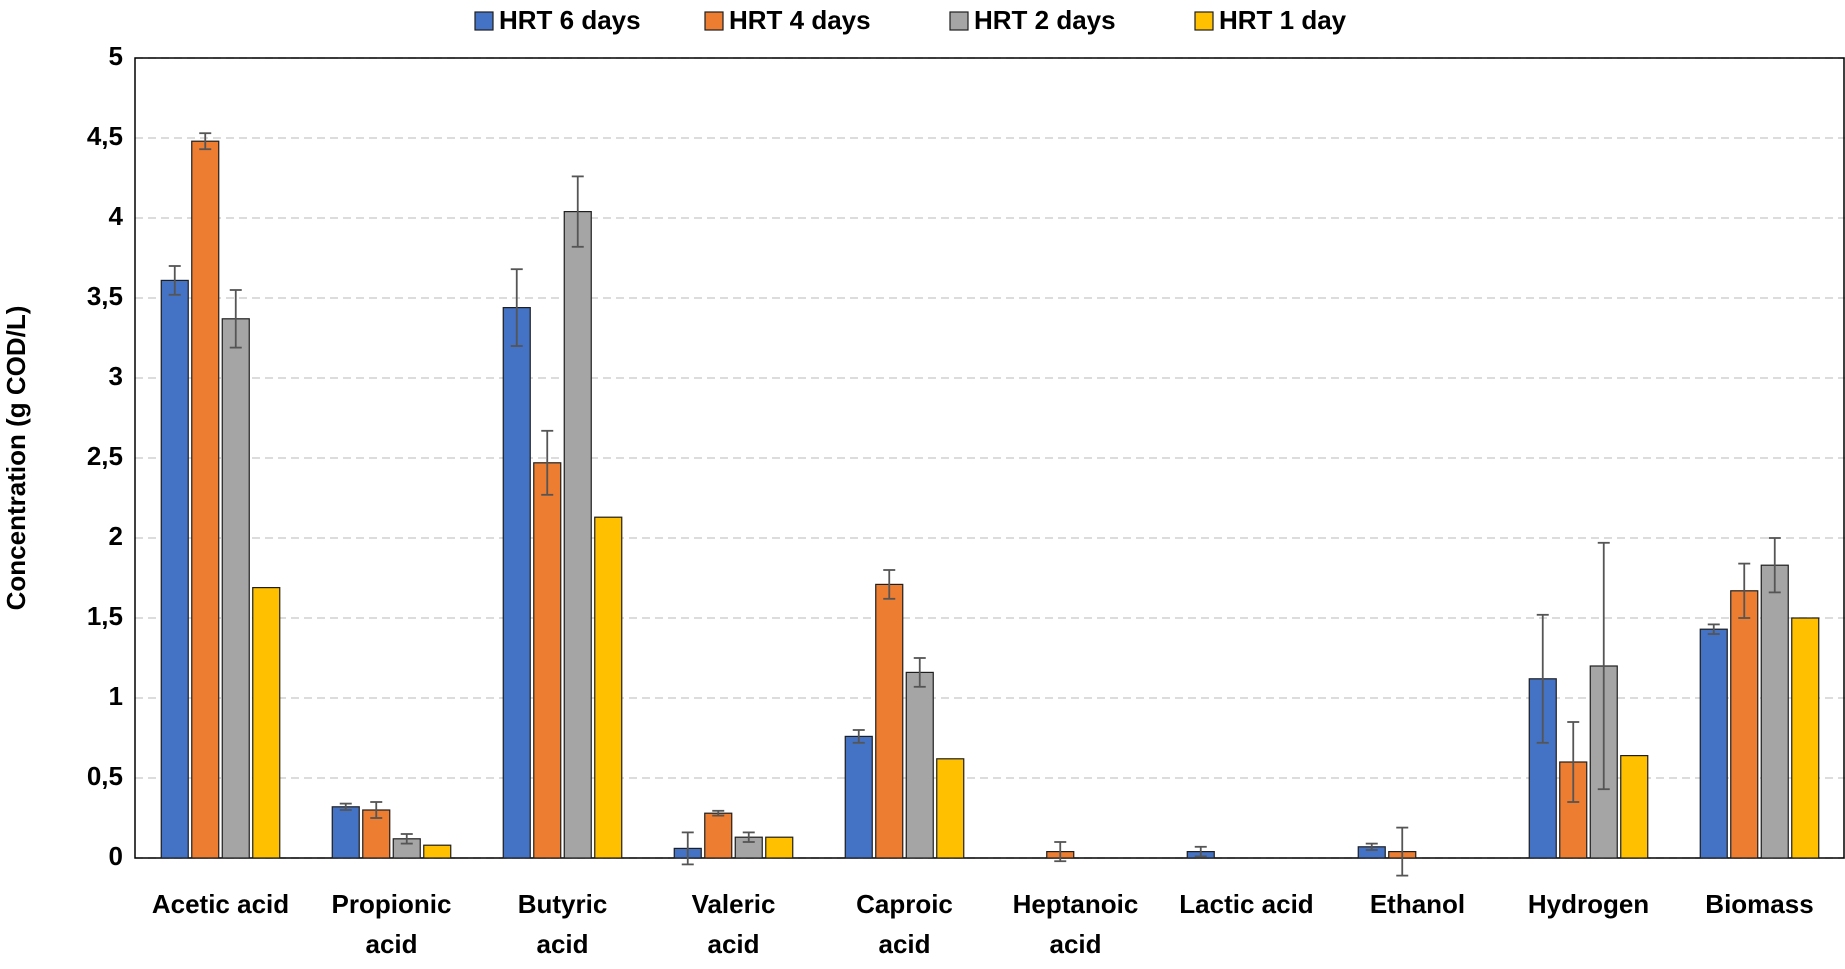 This screenshot has height=969, width=1845. What do you see at coordinates (116, 696) in the screenshot?
I see `y-tick-label: 1` at bounding box center [116, 696].